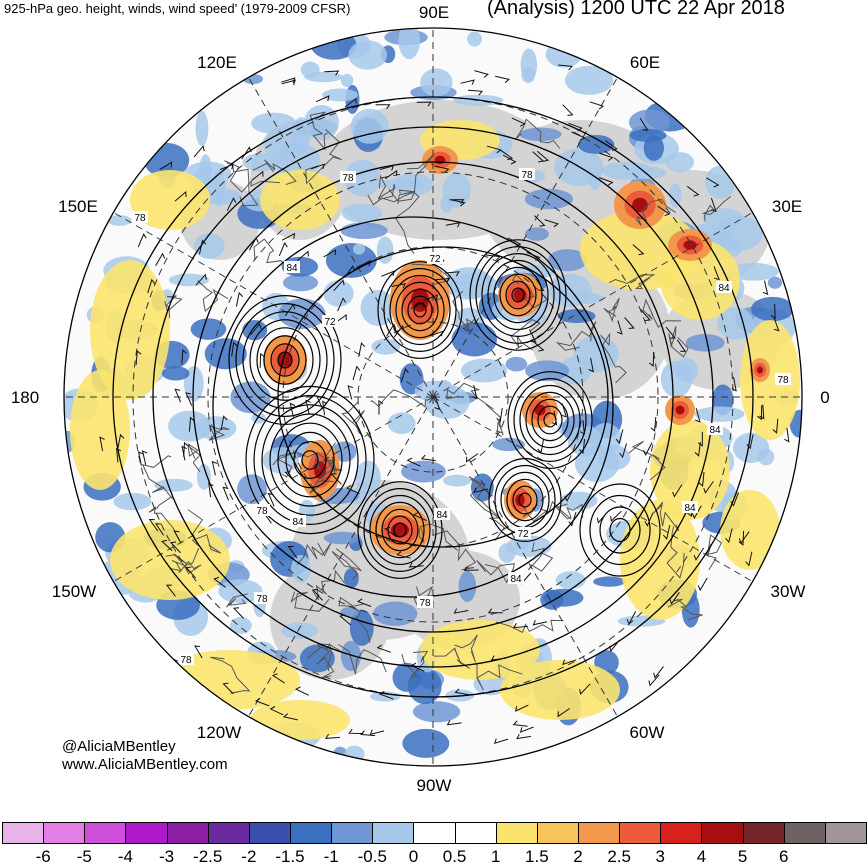 The height and width of the screenshot is (867, 868). Describe the element at coordinates (435, 259) in the screenshot. I see `contour-label: 72` at that location.